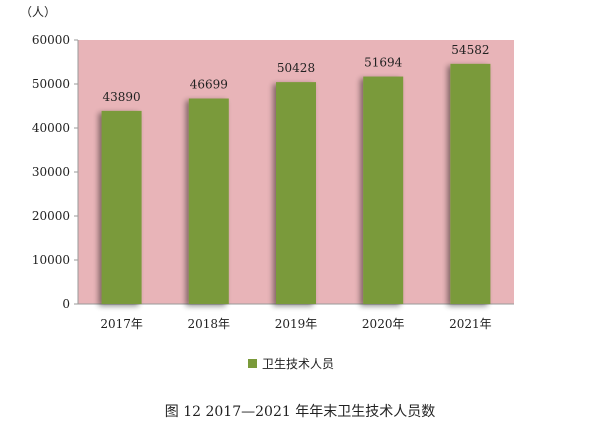 The width and height of the screenshot is (600, 433). What do you see at coordinates (51, 172) in the screenshot?
I see `y-tick-label: 30000` at bounding box center [51, 172].